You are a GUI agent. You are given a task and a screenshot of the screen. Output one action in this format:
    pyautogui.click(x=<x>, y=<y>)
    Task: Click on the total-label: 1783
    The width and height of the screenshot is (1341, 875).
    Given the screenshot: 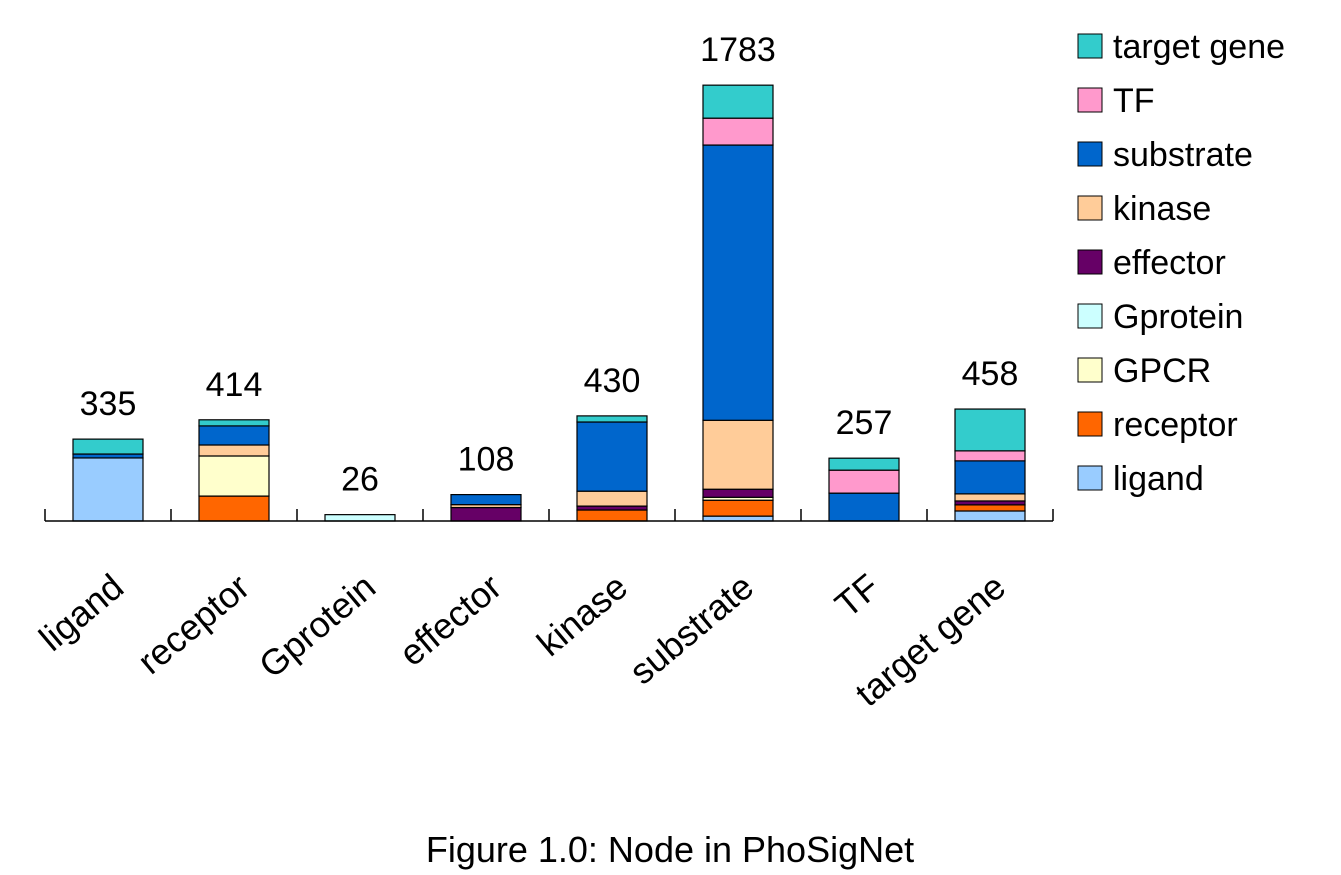 What is the action you would take?
    pyautogui.click(x=738, y=50)
    